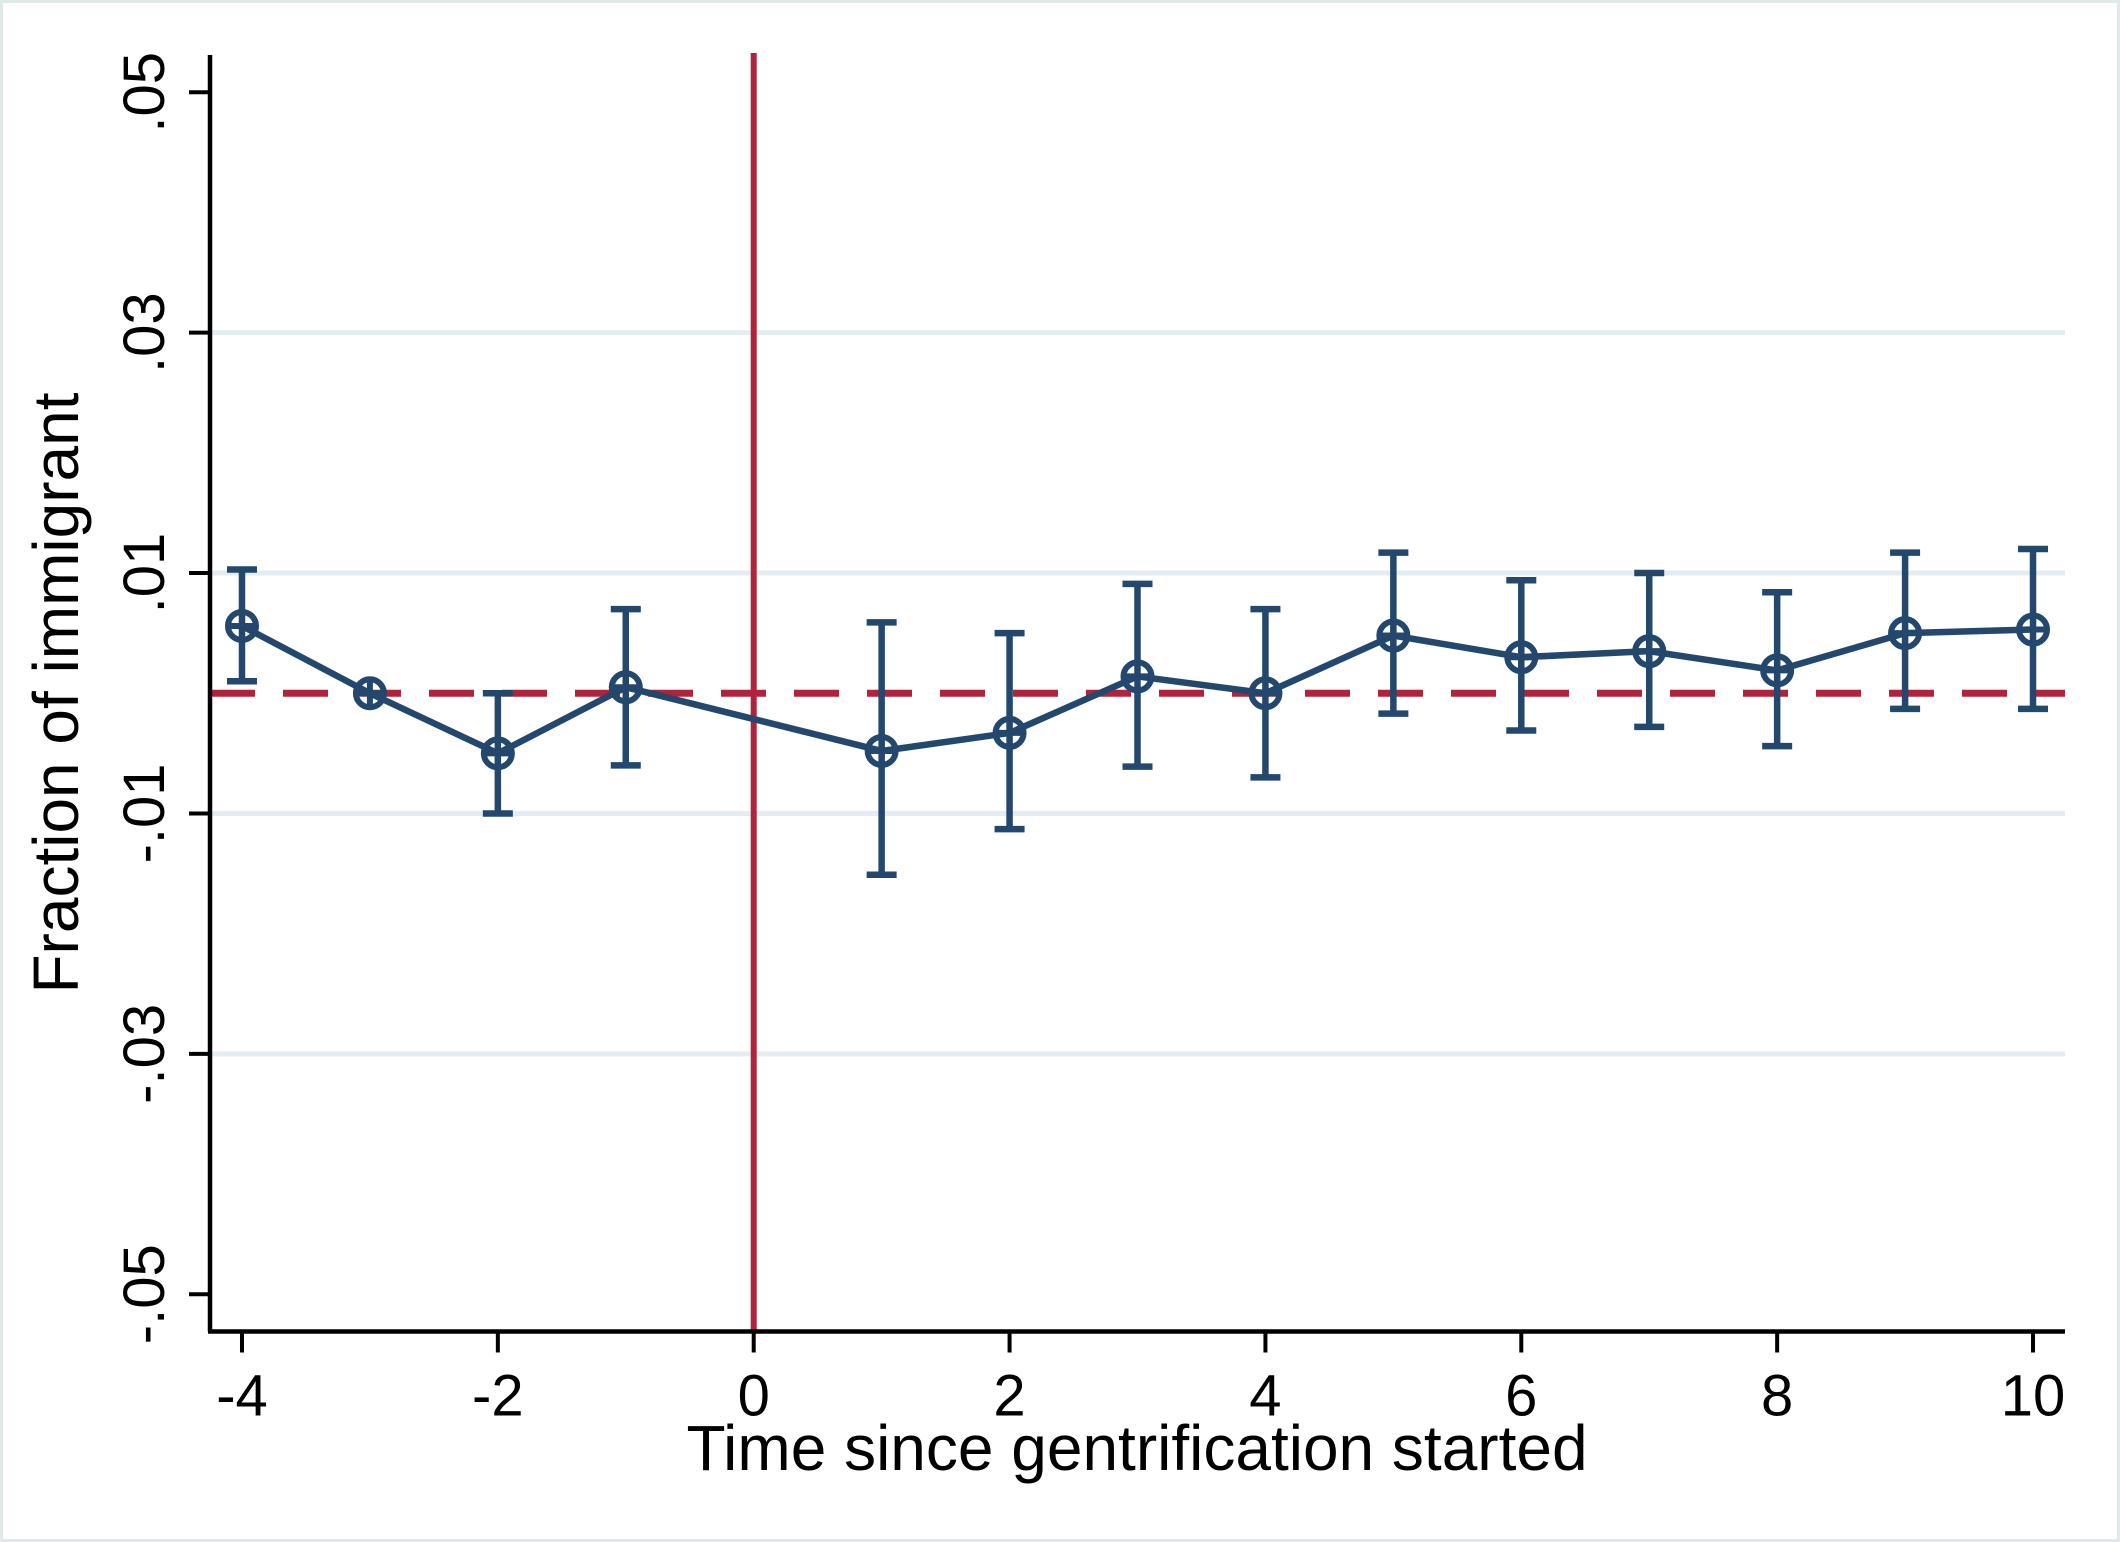 The width and height of the screenshot is (2120, 1542). What do you see at coordinates (56, 692) in the screenshot?
I see `y-axis-title: Fraction of immigrant` at bounding box center [56, 692].